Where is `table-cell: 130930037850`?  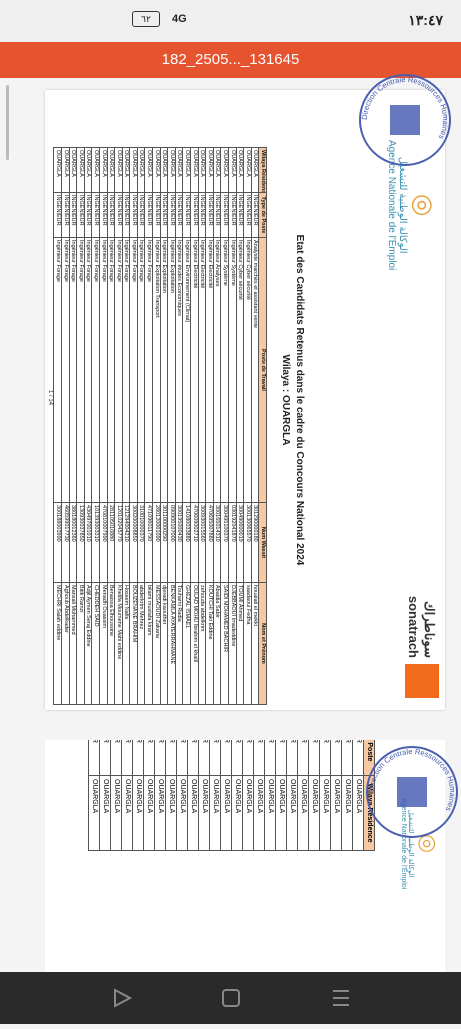 table-cell: 130930037850 is located at coordinates (80, 542).